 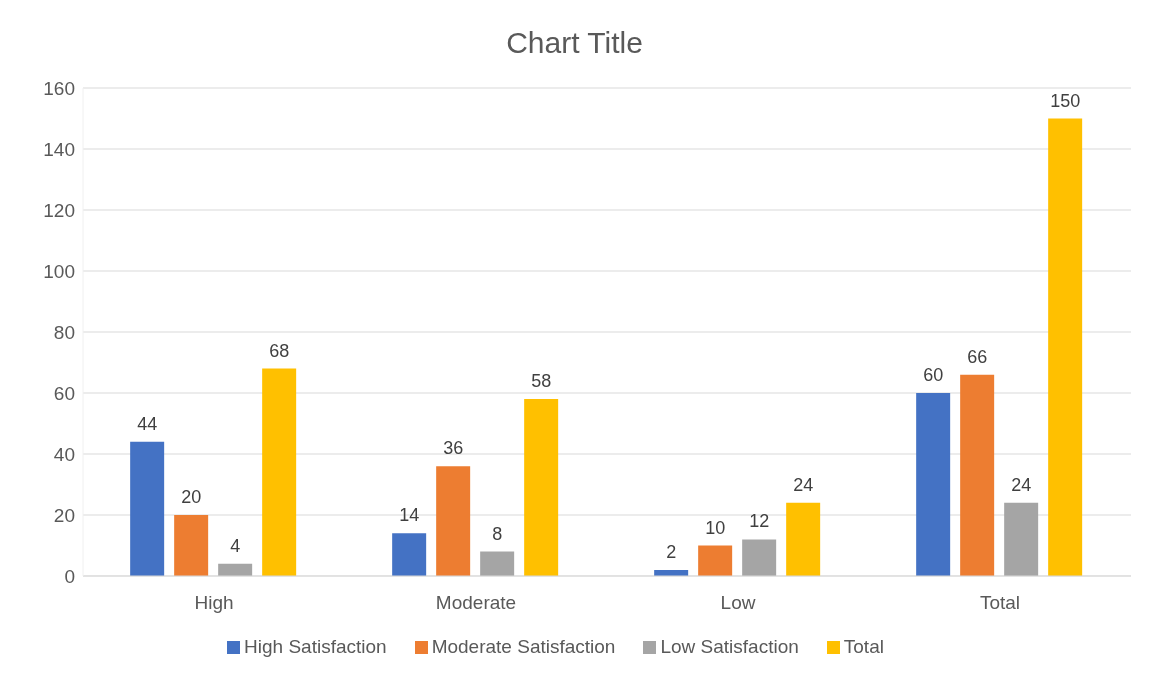 I want to click on data-label: 20, so click(x=191, y=497).